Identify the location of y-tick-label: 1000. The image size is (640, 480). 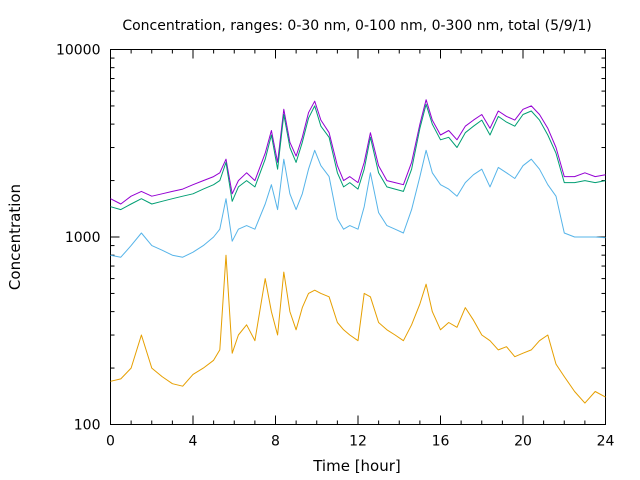
(83, 238).